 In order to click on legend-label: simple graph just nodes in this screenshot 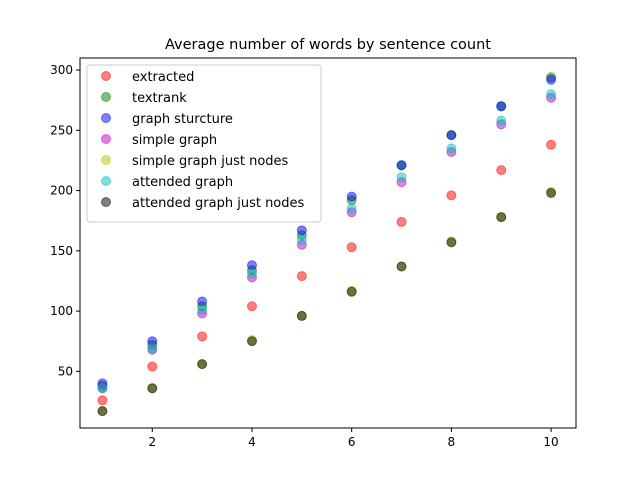, I will do `click(210, 161)`.